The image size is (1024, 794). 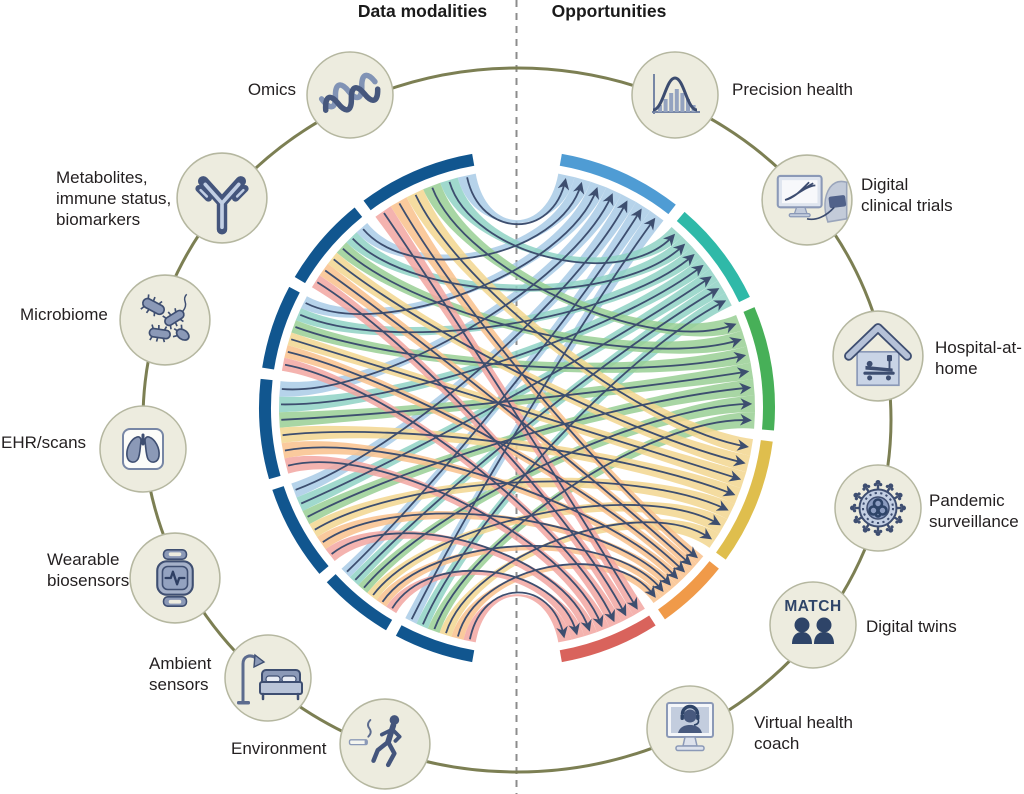 I want to click on monitor-blood-pressure-icon, so click(x=807, y=200).